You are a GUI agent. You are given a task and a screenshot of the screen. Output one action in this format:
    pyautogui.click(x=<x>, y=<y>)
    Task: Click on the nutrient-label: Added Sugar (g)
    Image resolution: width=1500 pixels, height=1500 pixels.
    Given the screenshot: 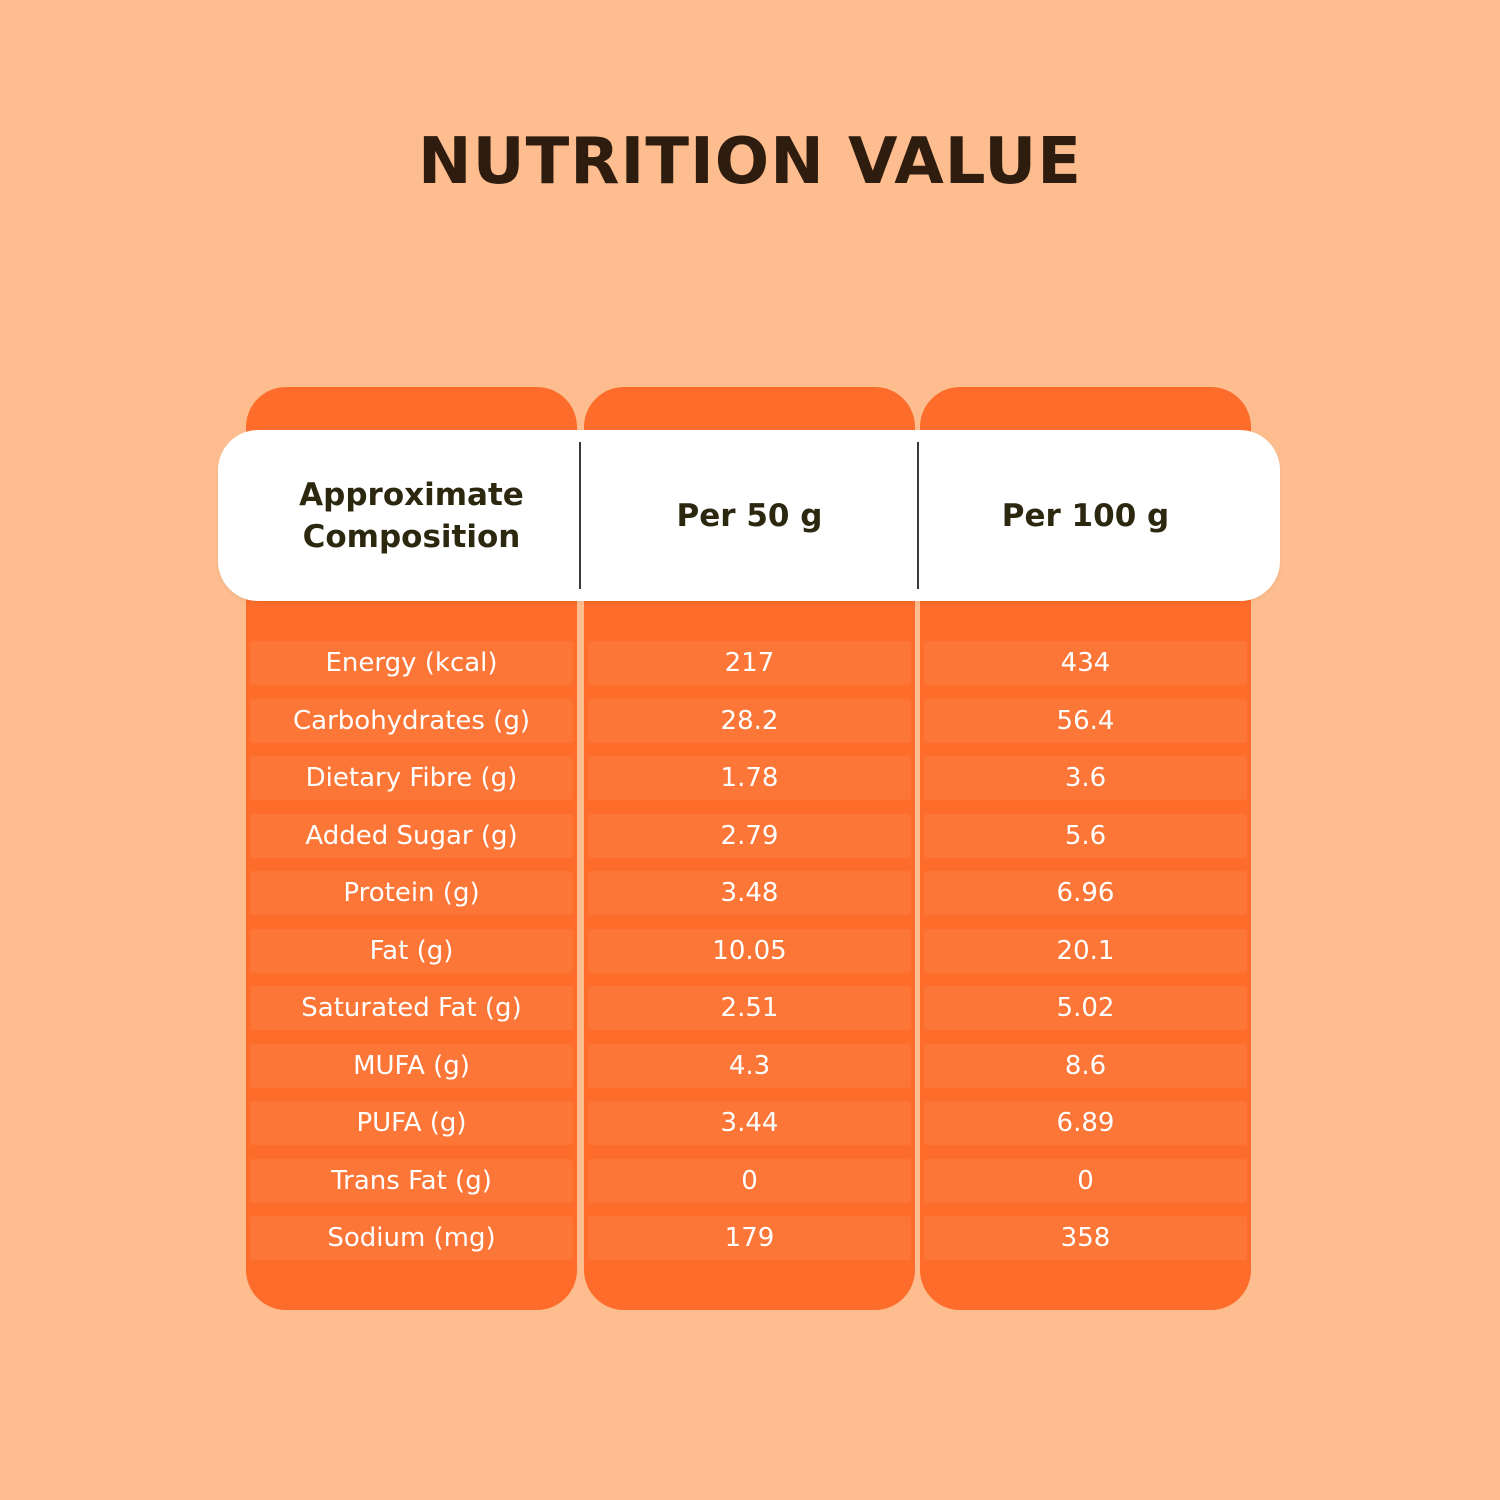 What is the action you would take?
    pyautogui.click(x=411, y=835)
    